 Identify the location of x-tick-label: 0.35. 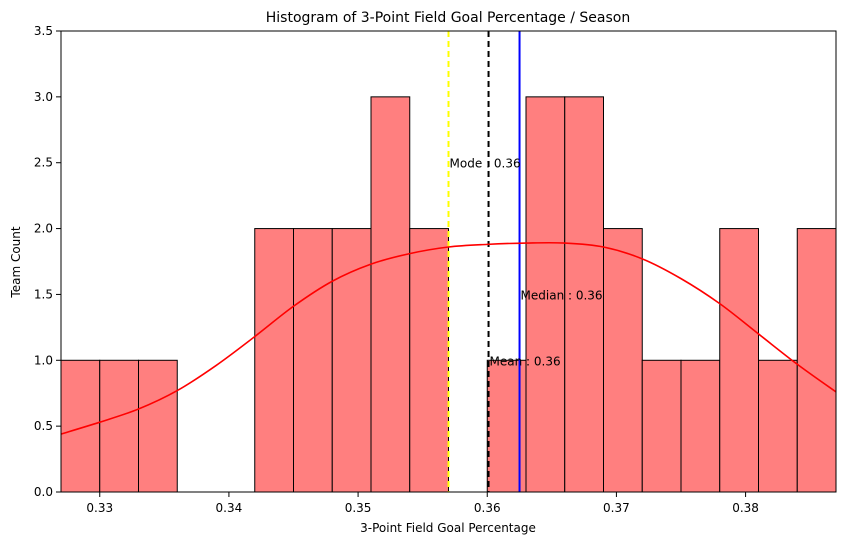
(358, 508).